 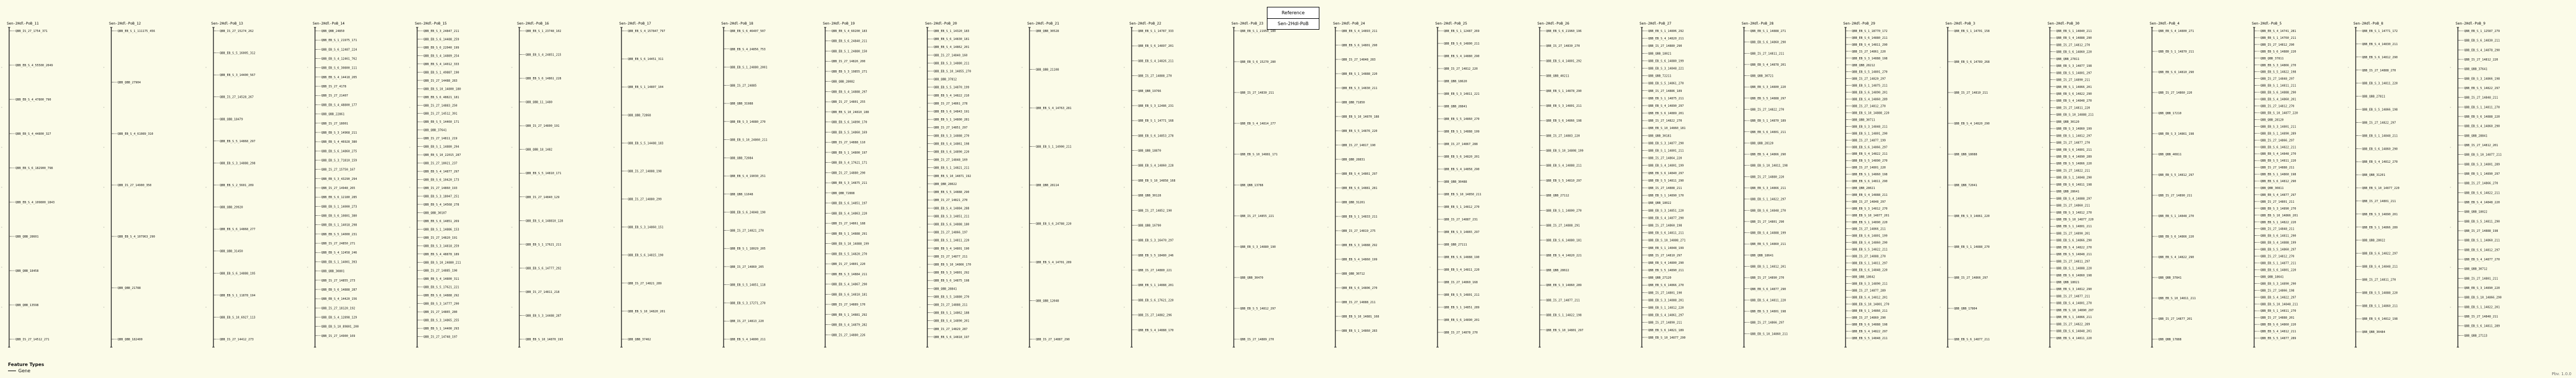 I want to click on feature-label: QBB_EB_S_1_14860_198, so click(x=2278, y=174).